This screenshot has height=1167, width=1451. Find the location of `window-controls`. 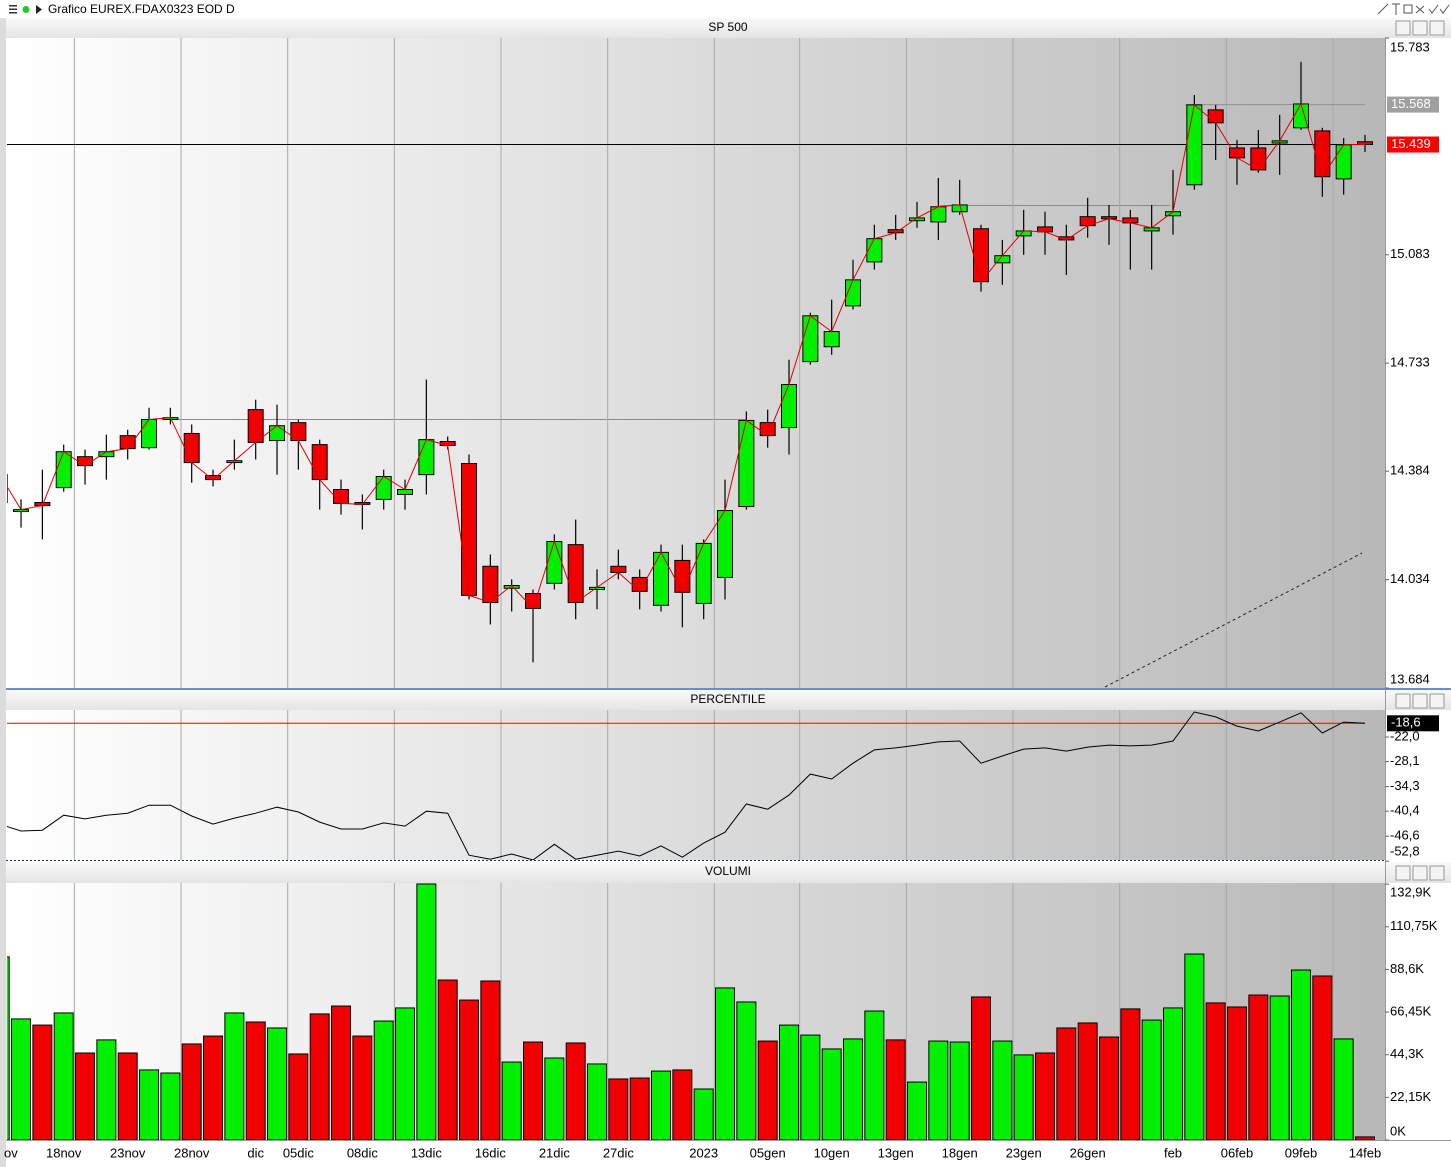

window-controls is located at coordinates (1413, 9).